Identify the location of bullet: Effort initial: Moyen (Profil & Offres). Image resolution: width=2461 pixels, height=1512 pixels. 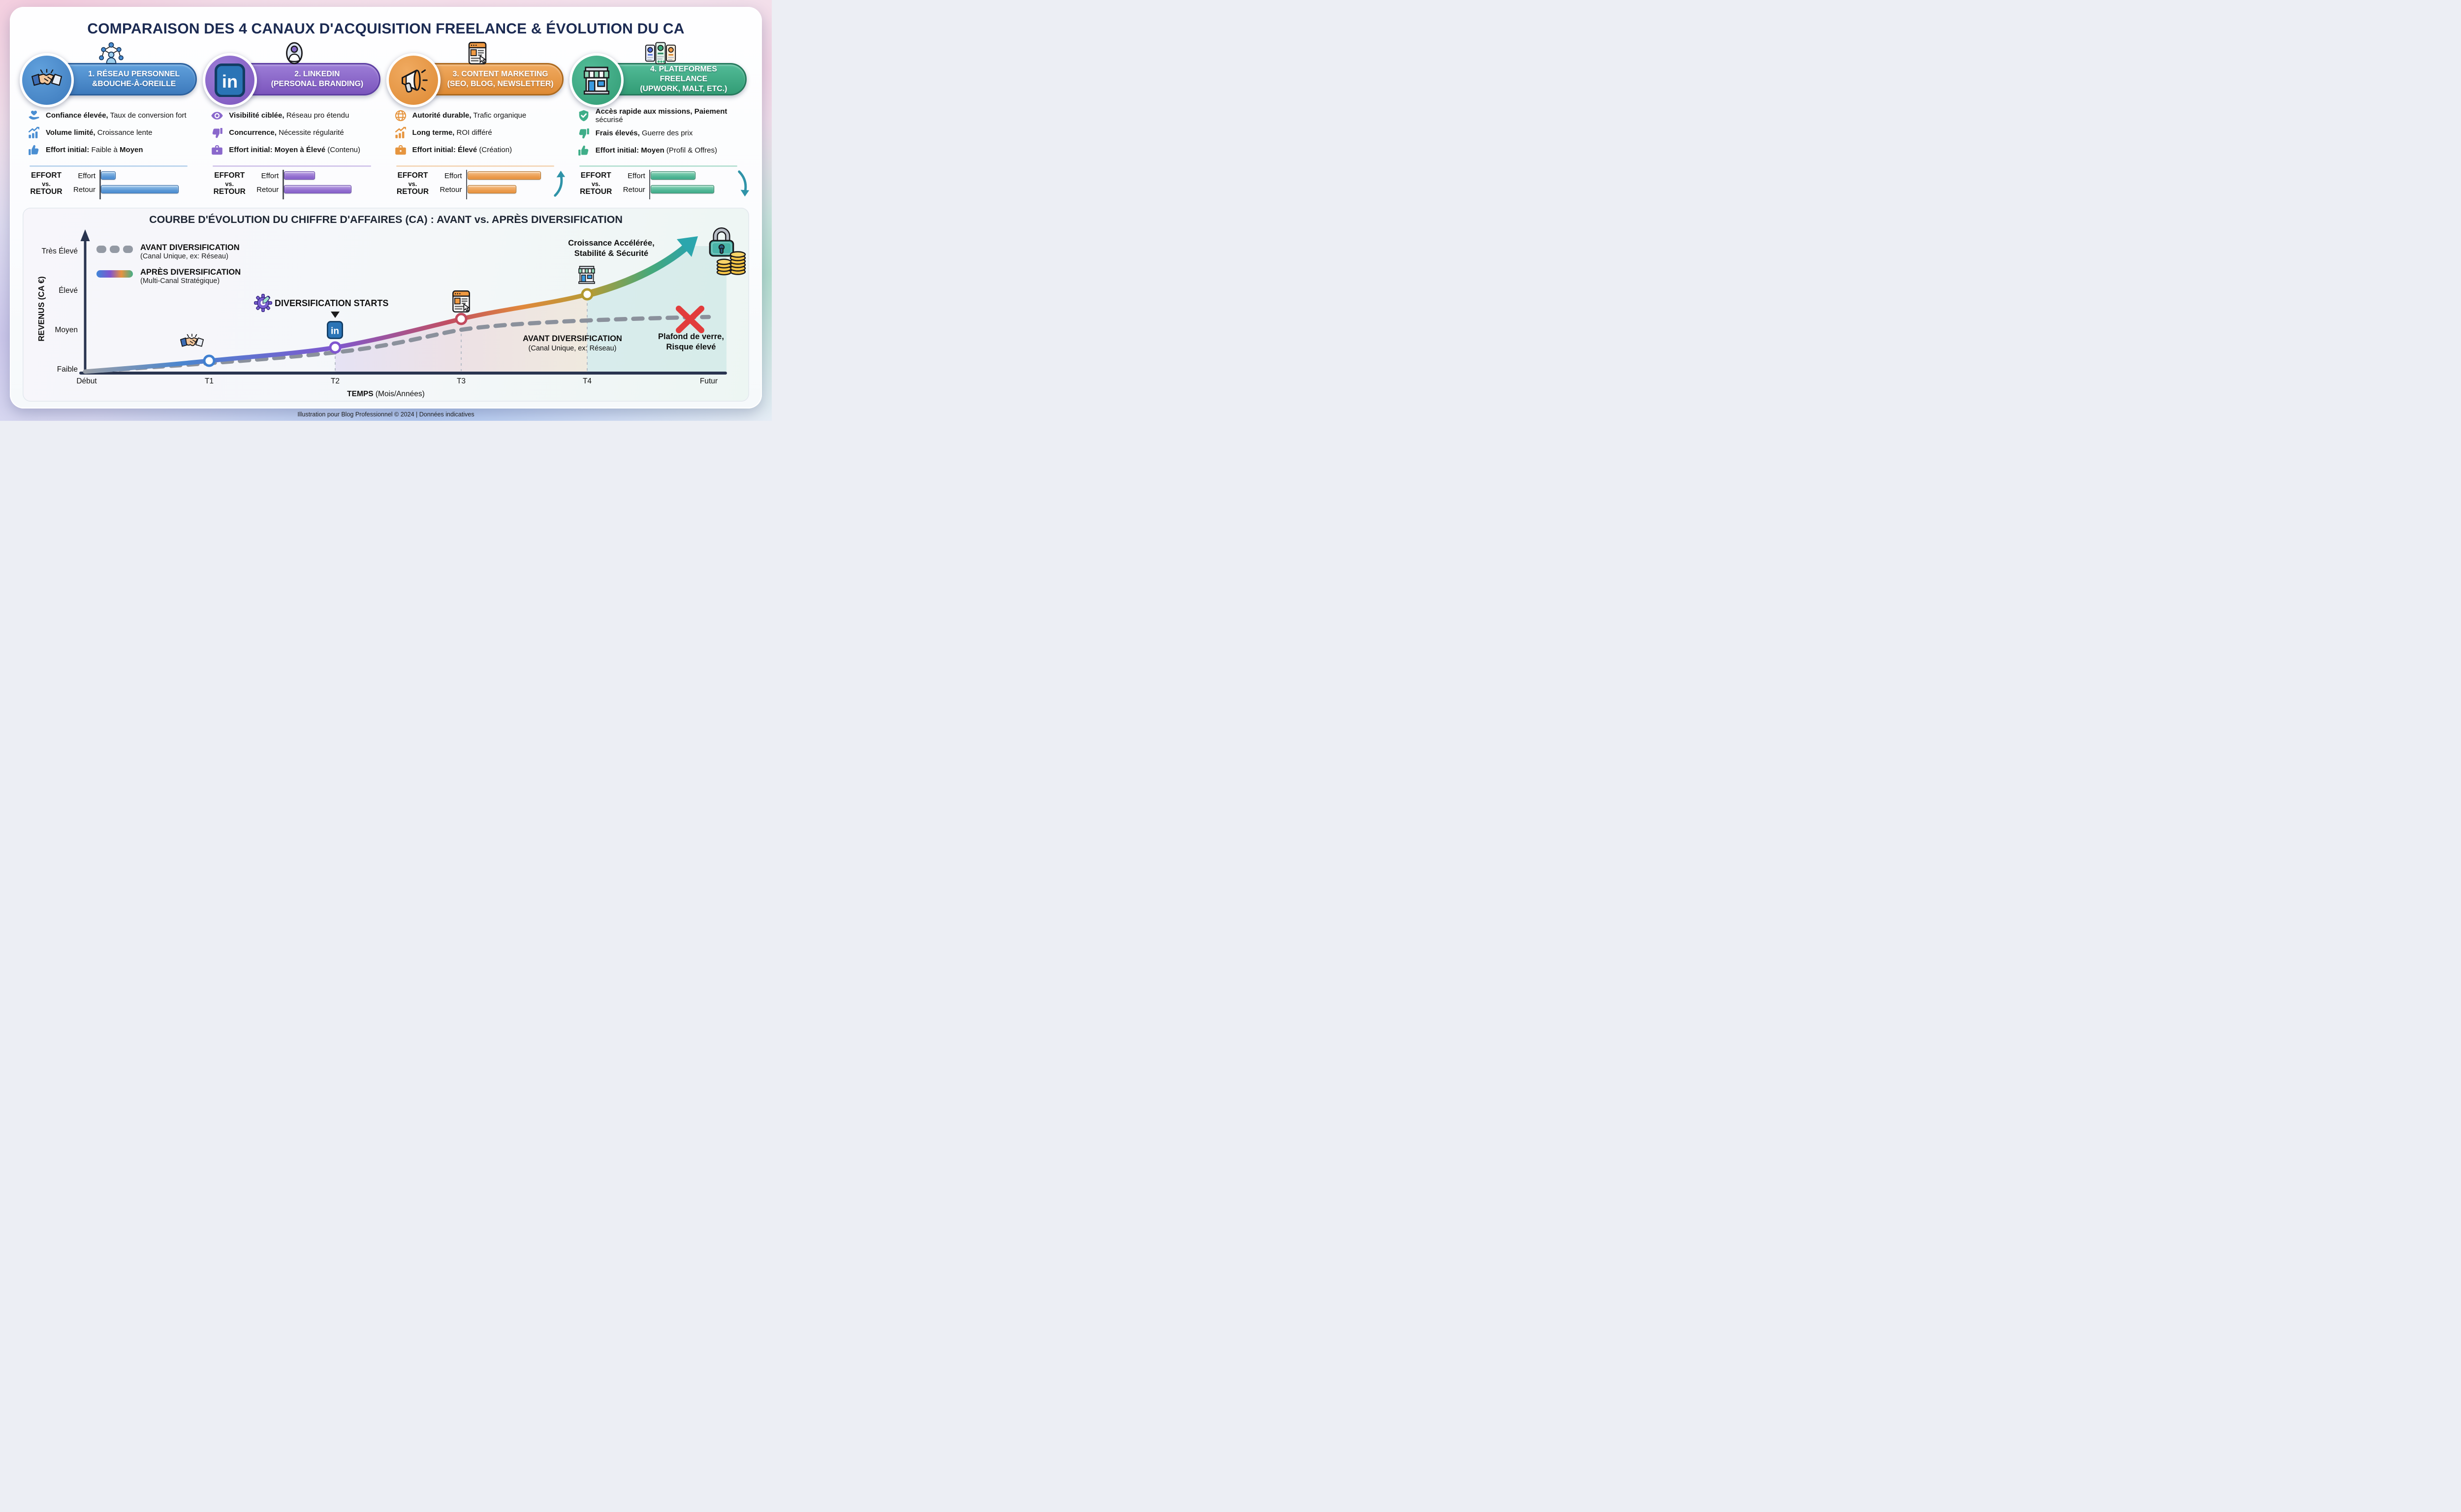
(663, 150).